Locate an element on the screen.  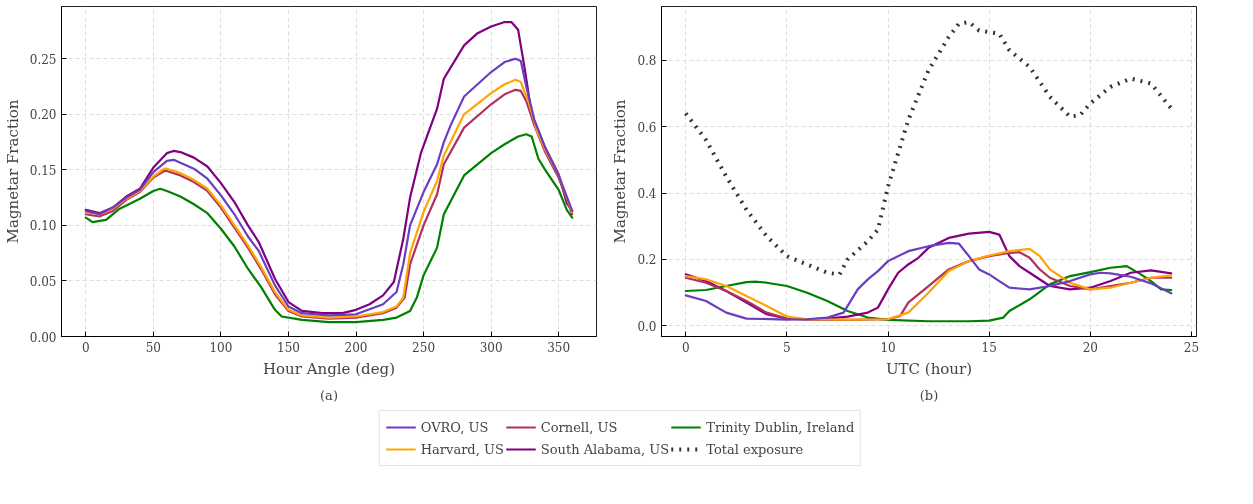
legend-label: Trinity Dublin, Ireland is located at coordinates (780, 427).